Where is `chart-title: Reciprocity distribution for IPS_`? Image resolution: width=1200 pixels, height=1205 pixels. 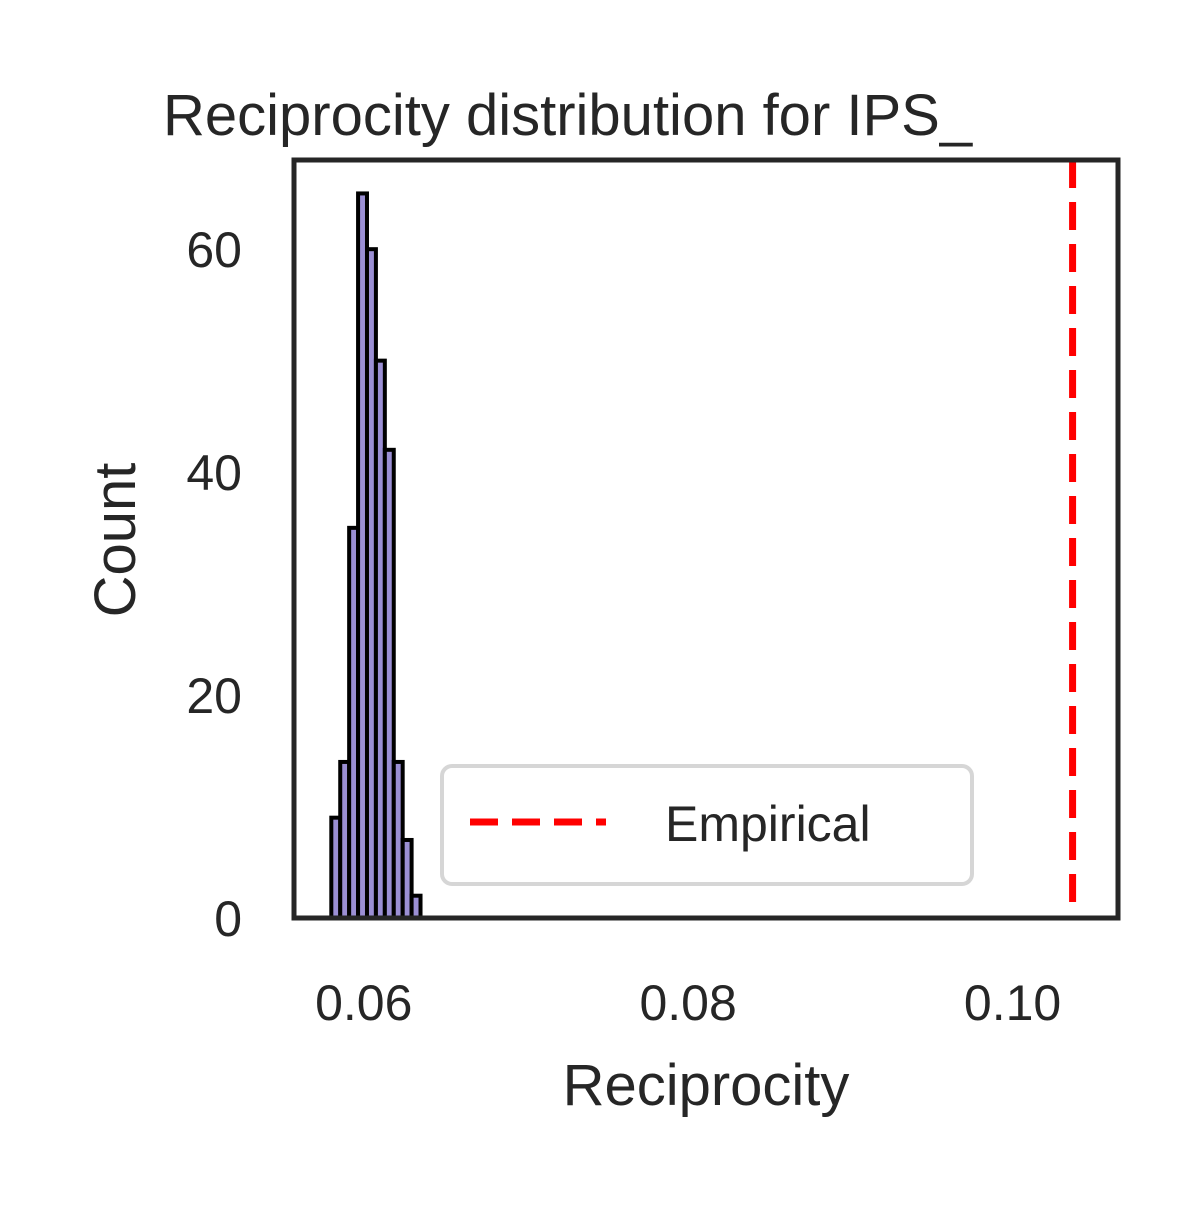
chart-title: Reciprocity distribution for IPS_ is located at coordinates (568, 115).